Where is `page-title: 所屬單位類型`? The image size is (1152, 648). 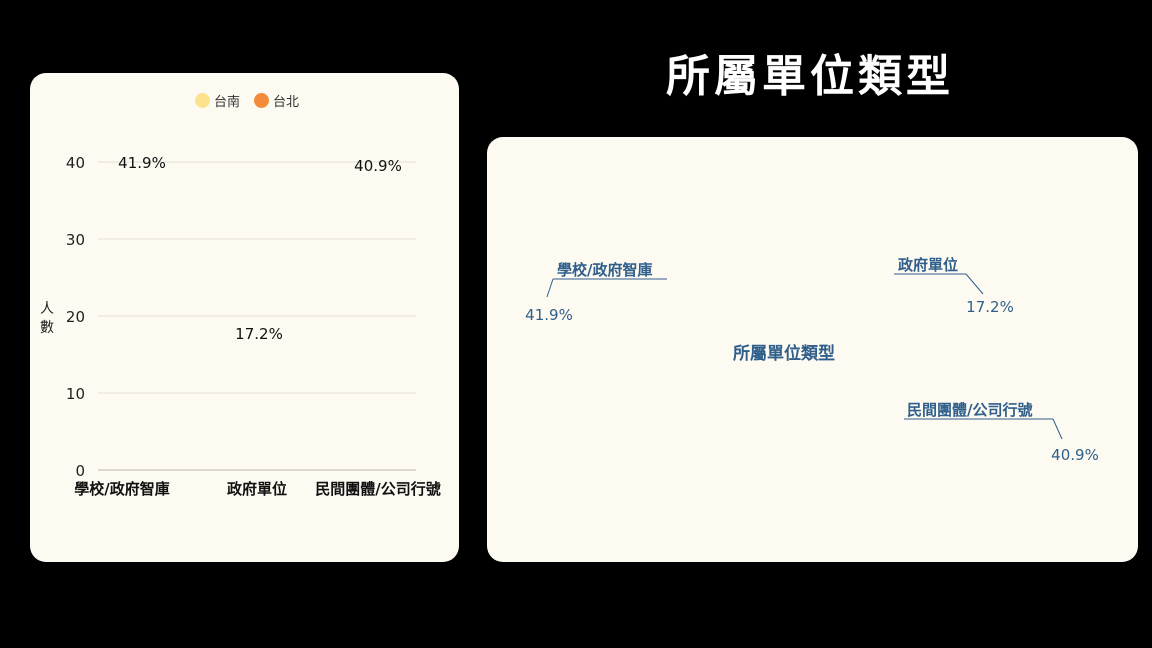
page-title: 所屬單位類型 is located at coordinates (810, 72).